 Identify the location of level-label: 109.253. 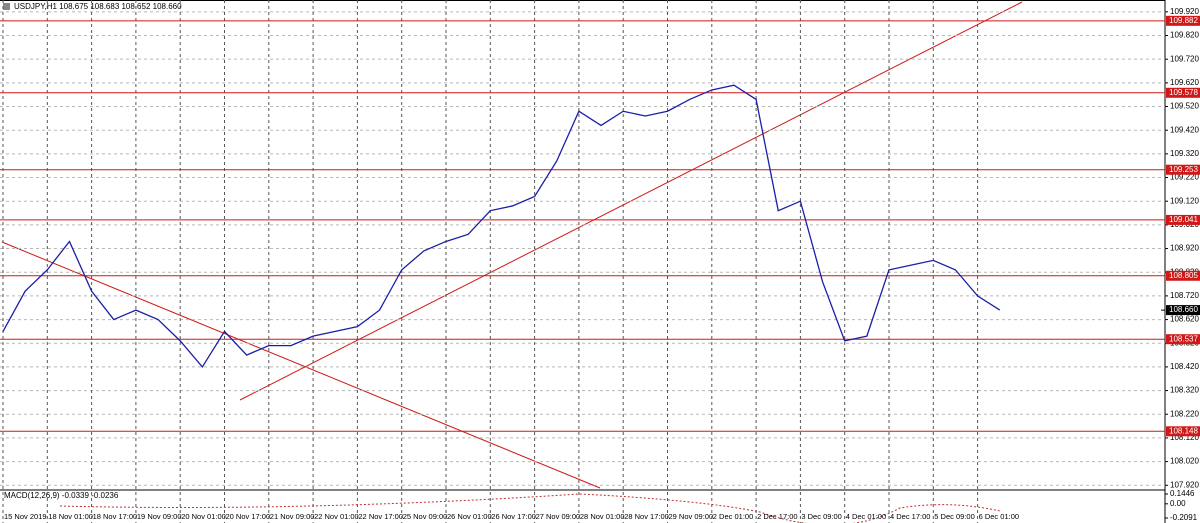
(1183, 169).